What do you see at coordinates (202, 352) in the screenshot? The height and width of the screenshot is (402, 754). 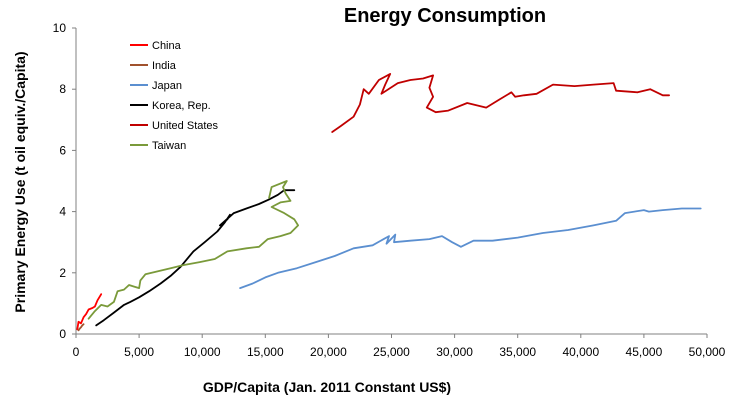 I see `x-tick-label: 10,000` at bounding box center [202, 352].